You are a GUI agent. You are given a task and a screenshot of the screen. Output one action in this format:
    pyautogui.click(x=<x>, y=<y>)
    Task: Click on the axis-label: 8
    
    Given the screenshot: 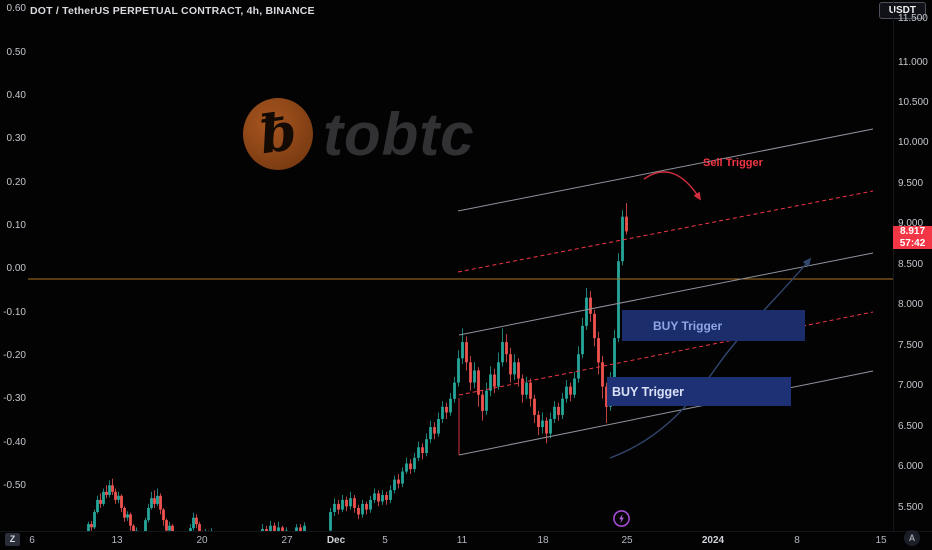 What is the action you would take?
    pyautogui.click(x=797, y=540)
    